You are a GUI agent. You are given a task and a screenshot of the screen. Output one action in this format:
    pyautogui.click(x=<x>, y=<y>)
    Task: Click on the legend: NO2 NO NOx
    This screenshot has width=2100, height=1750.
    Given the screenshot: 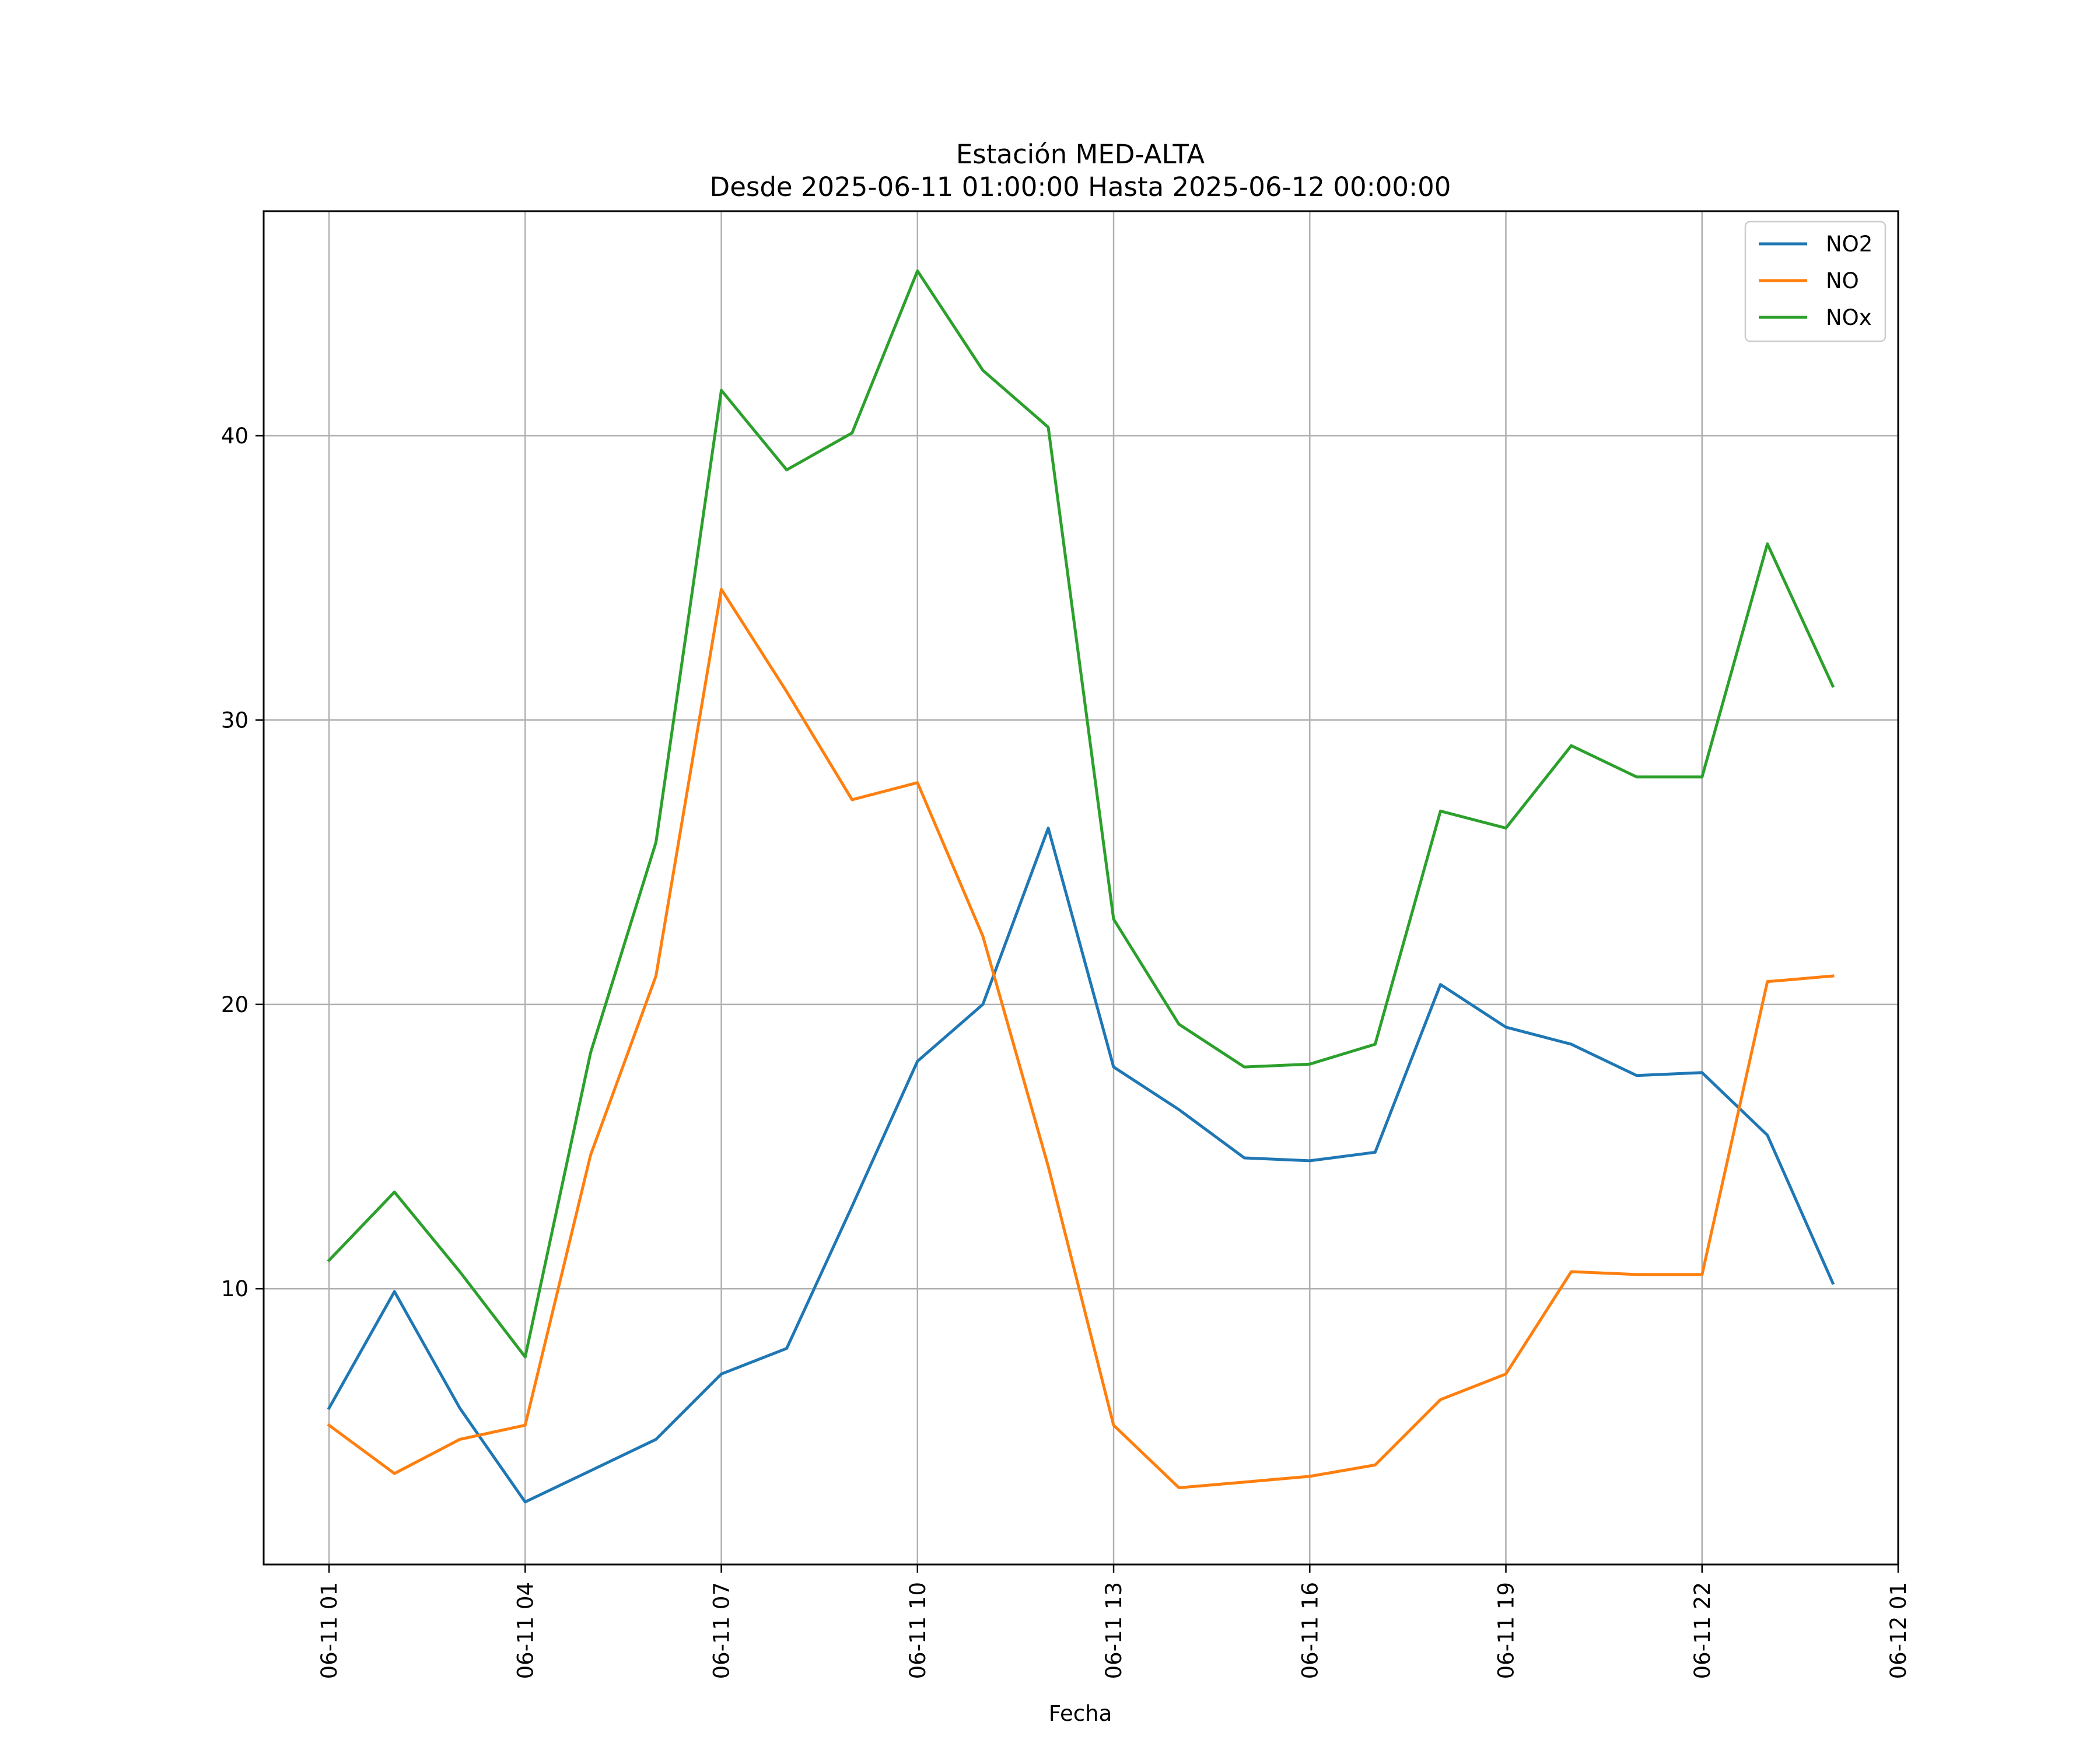 What is the action you would take?
    pyautogui.click(x=1815, y=281)
    